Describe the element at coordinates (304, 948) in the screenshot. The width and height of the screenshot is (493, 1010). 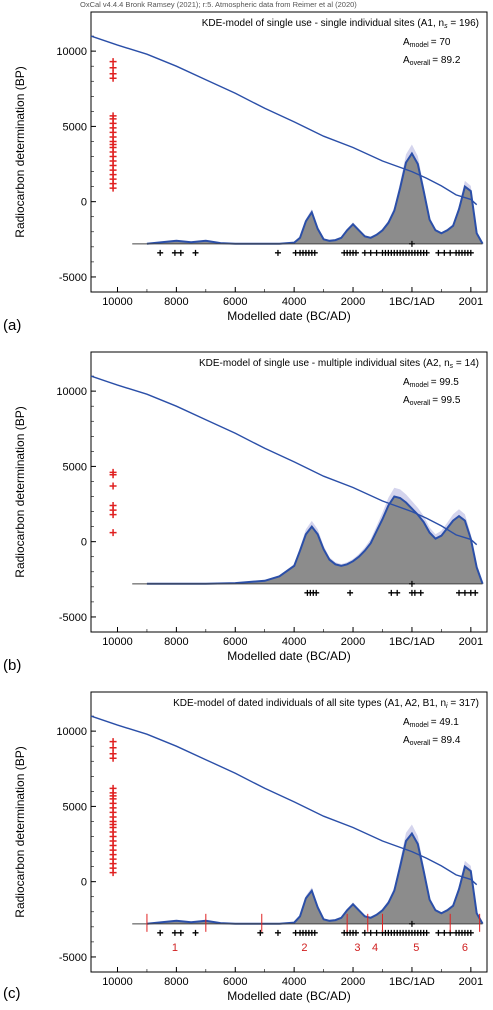
I see `phase-label: 2` at that location.